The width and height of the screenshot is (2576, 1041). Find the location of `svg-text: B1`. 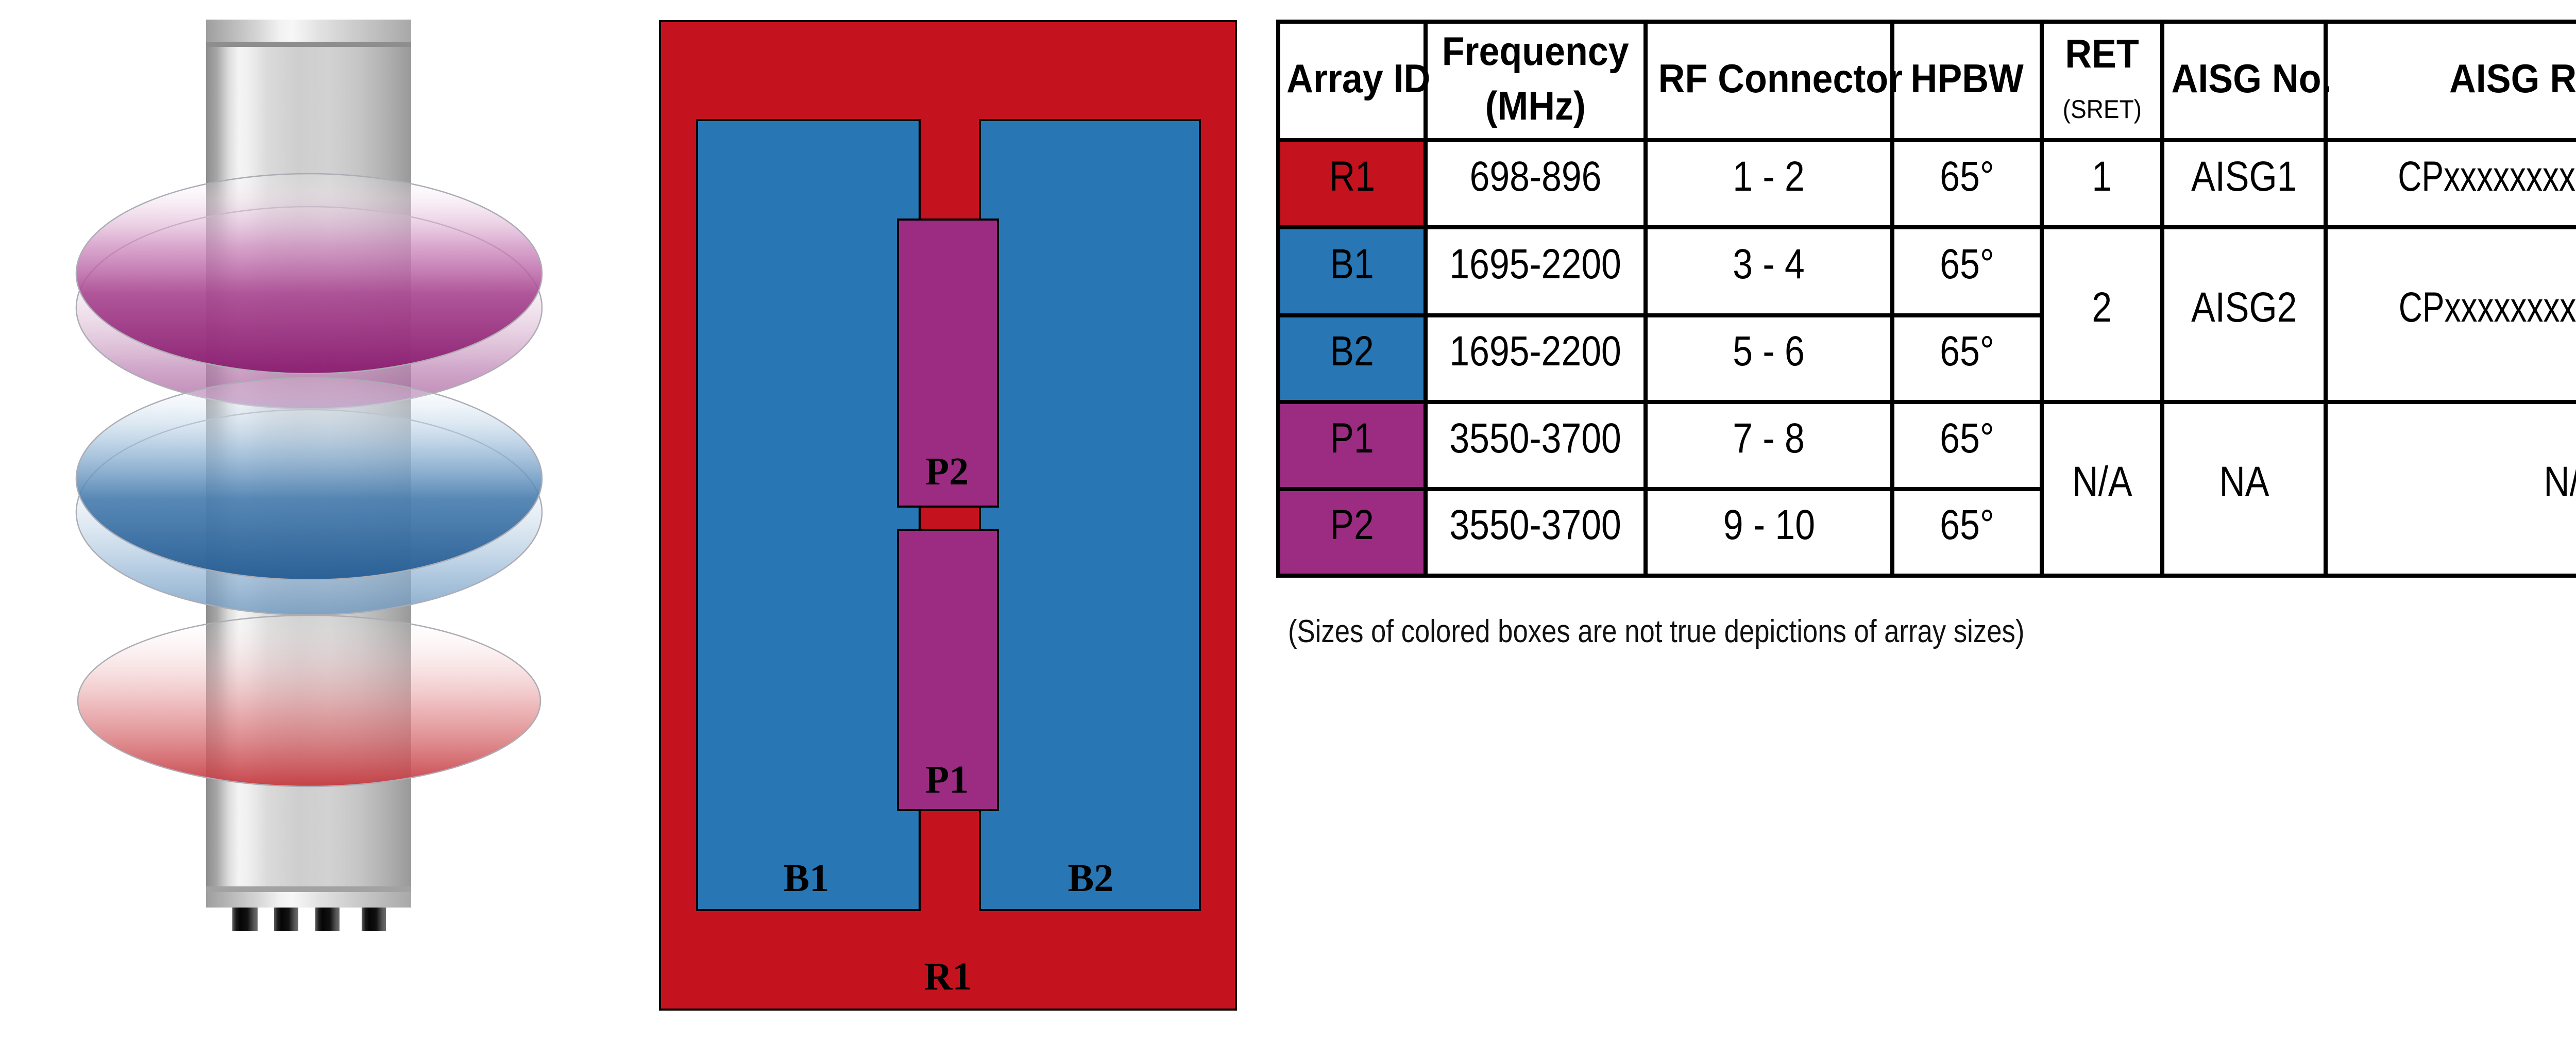

svg-text: B1 is located at coordinates (806, 878).